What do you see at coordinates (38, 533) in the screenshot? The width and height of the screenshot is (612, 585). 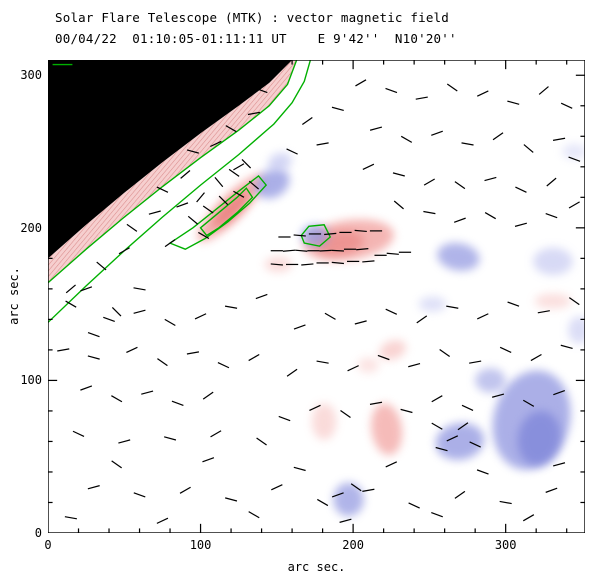 I see `y-tick-label: 0` at bounding box center [38, 533].